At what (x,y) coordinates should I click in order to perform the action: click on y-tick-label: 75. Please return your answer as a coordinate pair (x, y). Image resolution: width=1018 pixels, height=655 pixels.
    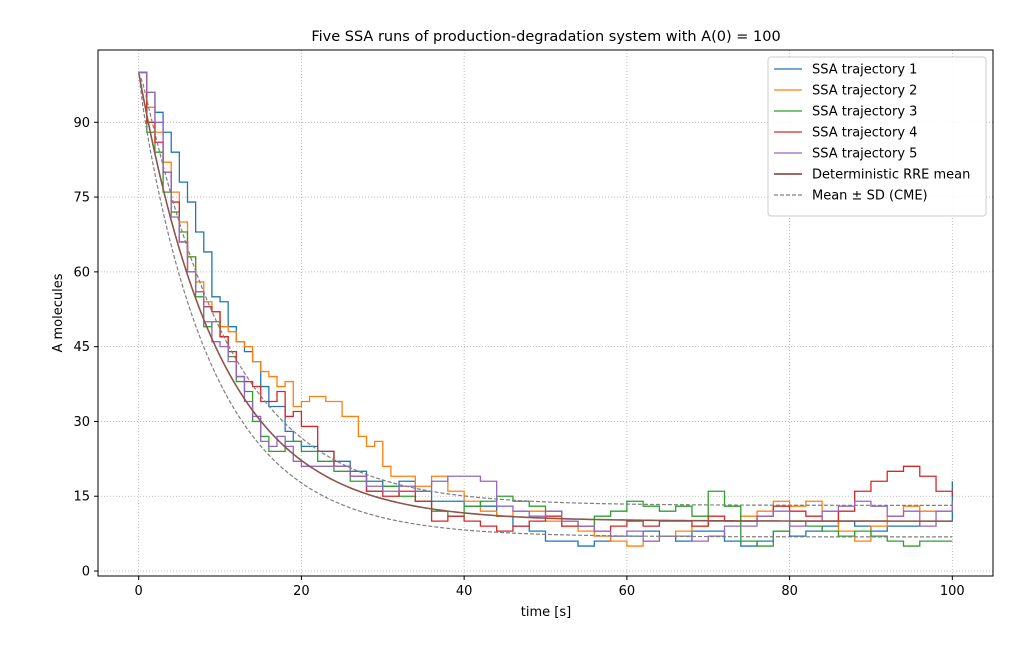
    Looking at the image, I should click on (81, 198).